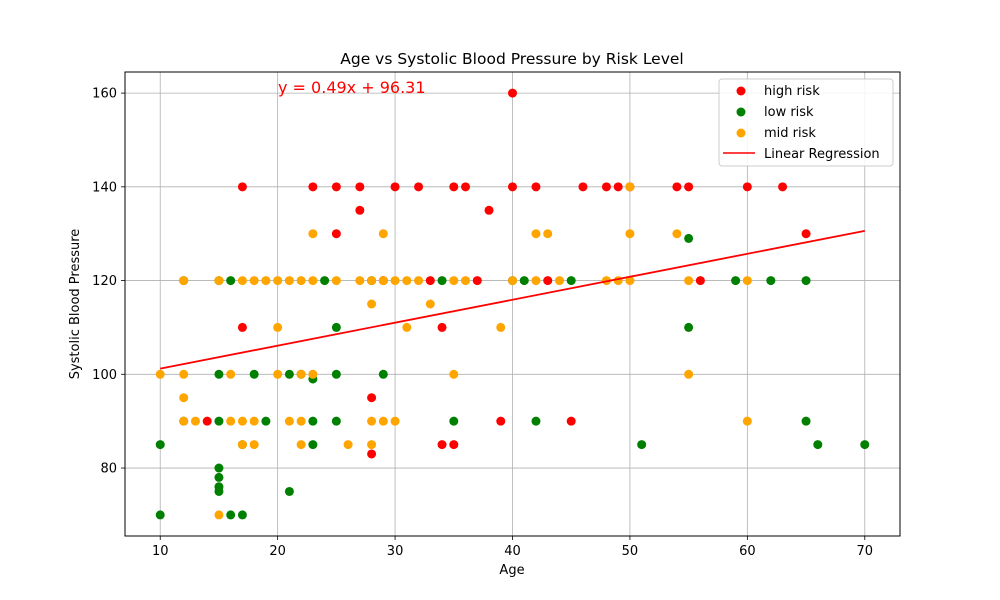  Describe the element at coordinates (512, 551) in the screenshot. I see `x-tick-label: 40` at that location.